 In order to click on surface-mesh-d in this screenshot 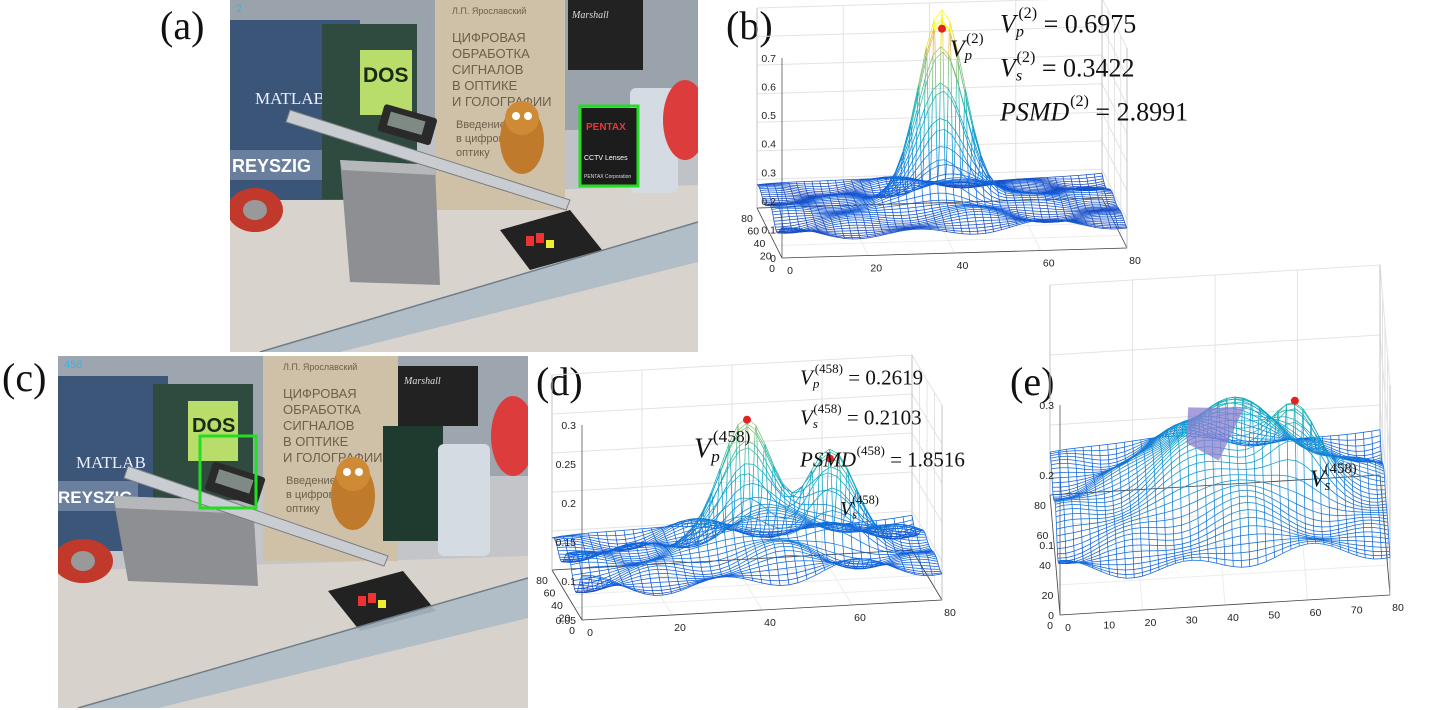, I will do `click(747, 506)`.